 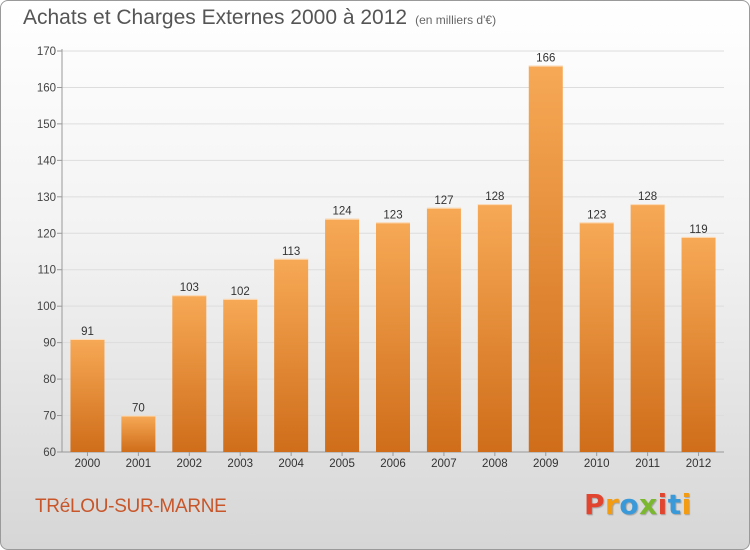 What do you see at coordinates (47, 271) in the screenshot?
I see `y-tick-label: 110` at bounding box center [47, 271].